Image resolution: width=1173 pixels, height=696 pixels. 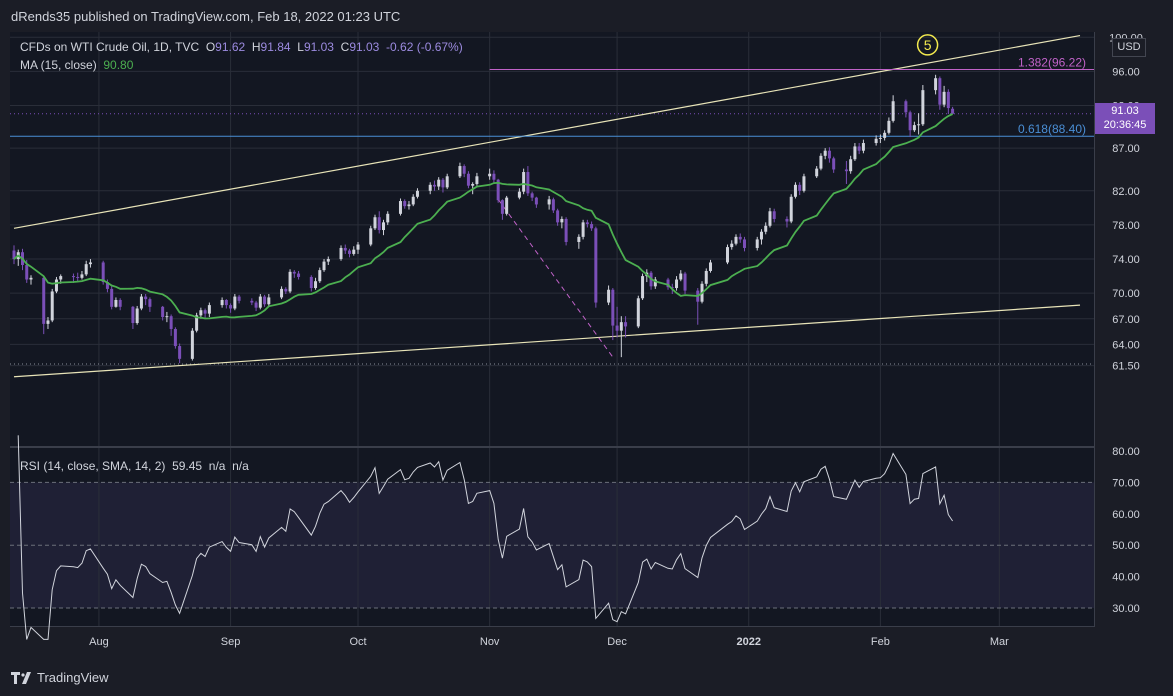 I want to click on last-price-tag: 91.03 20:36:45, so click(x=1125, y=118).